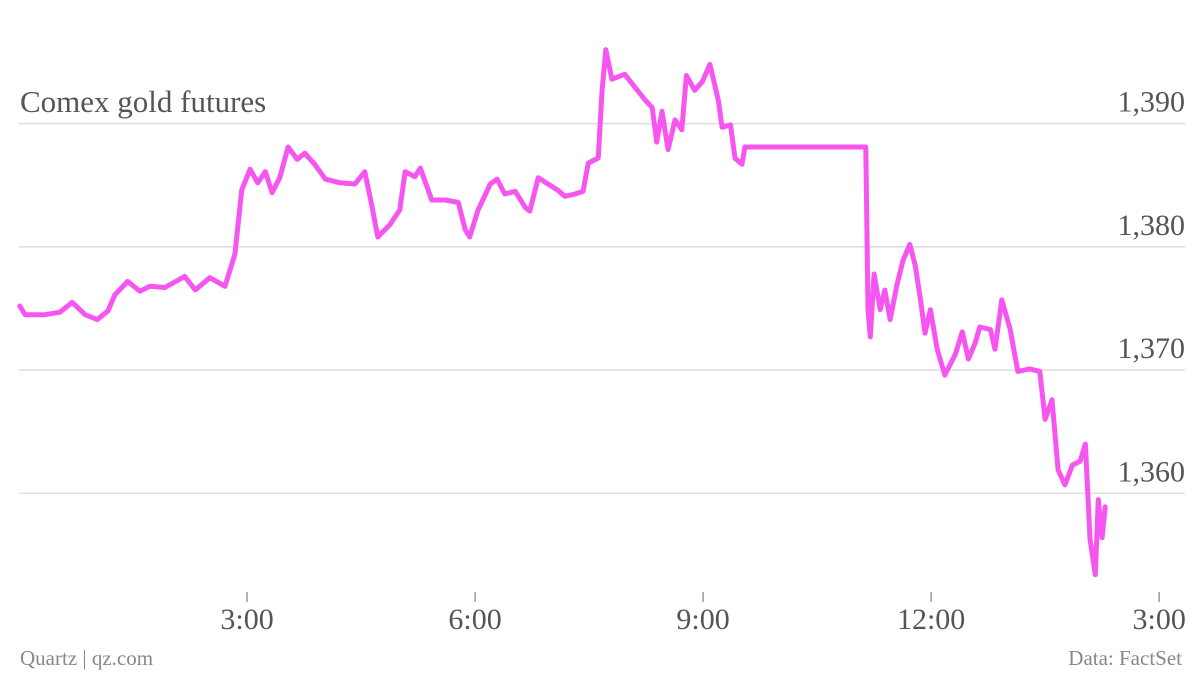 The height and width of the screenshot is (676, 1200). Describe the element at coordinates (1152, 348) in the screenshot. I see `y-tick-label: 1,370` at that location.